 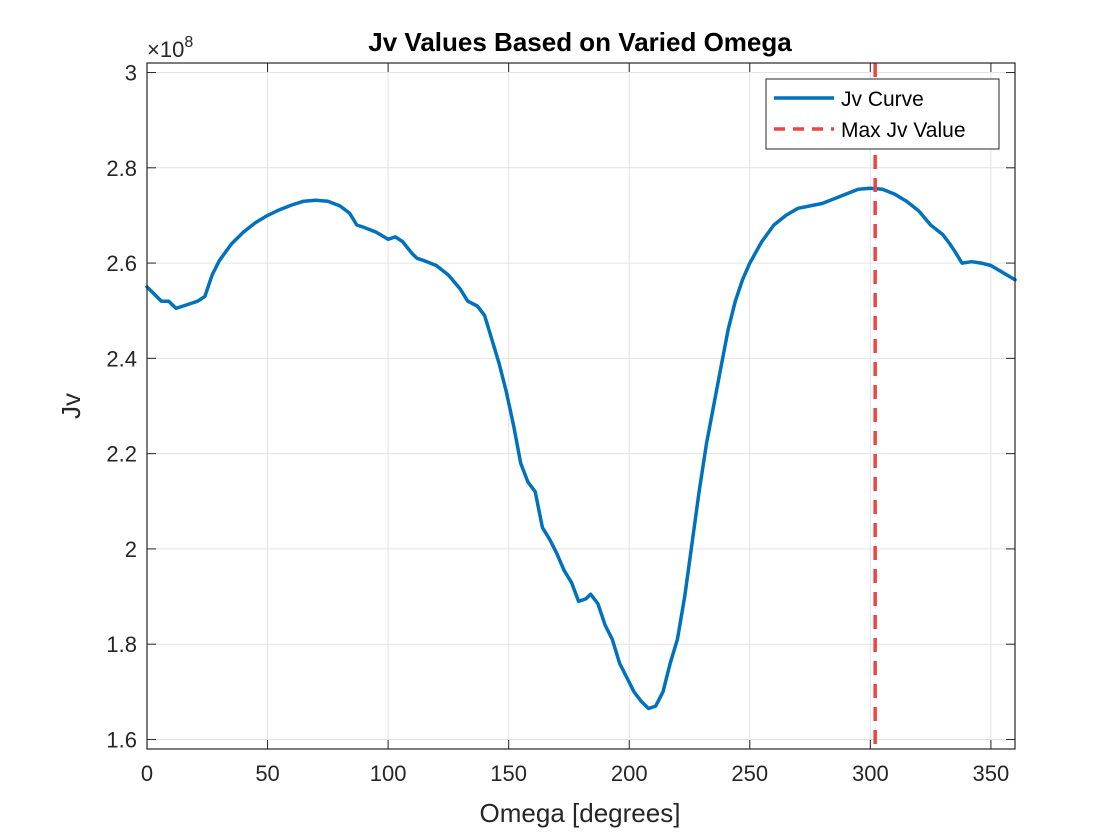 I want to click on y-axis-title: Jv, so click(x=71, y=406).